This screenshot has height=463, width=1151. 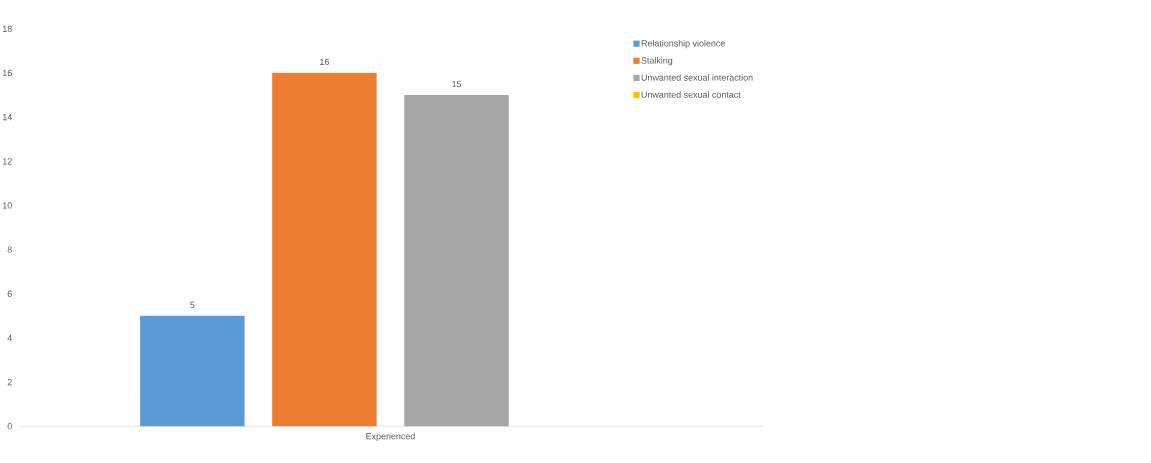 What do you see at coordinates (7, 28) in the screenshot?
I see `y-tick-label: 18` at bounding box center [7, 28].